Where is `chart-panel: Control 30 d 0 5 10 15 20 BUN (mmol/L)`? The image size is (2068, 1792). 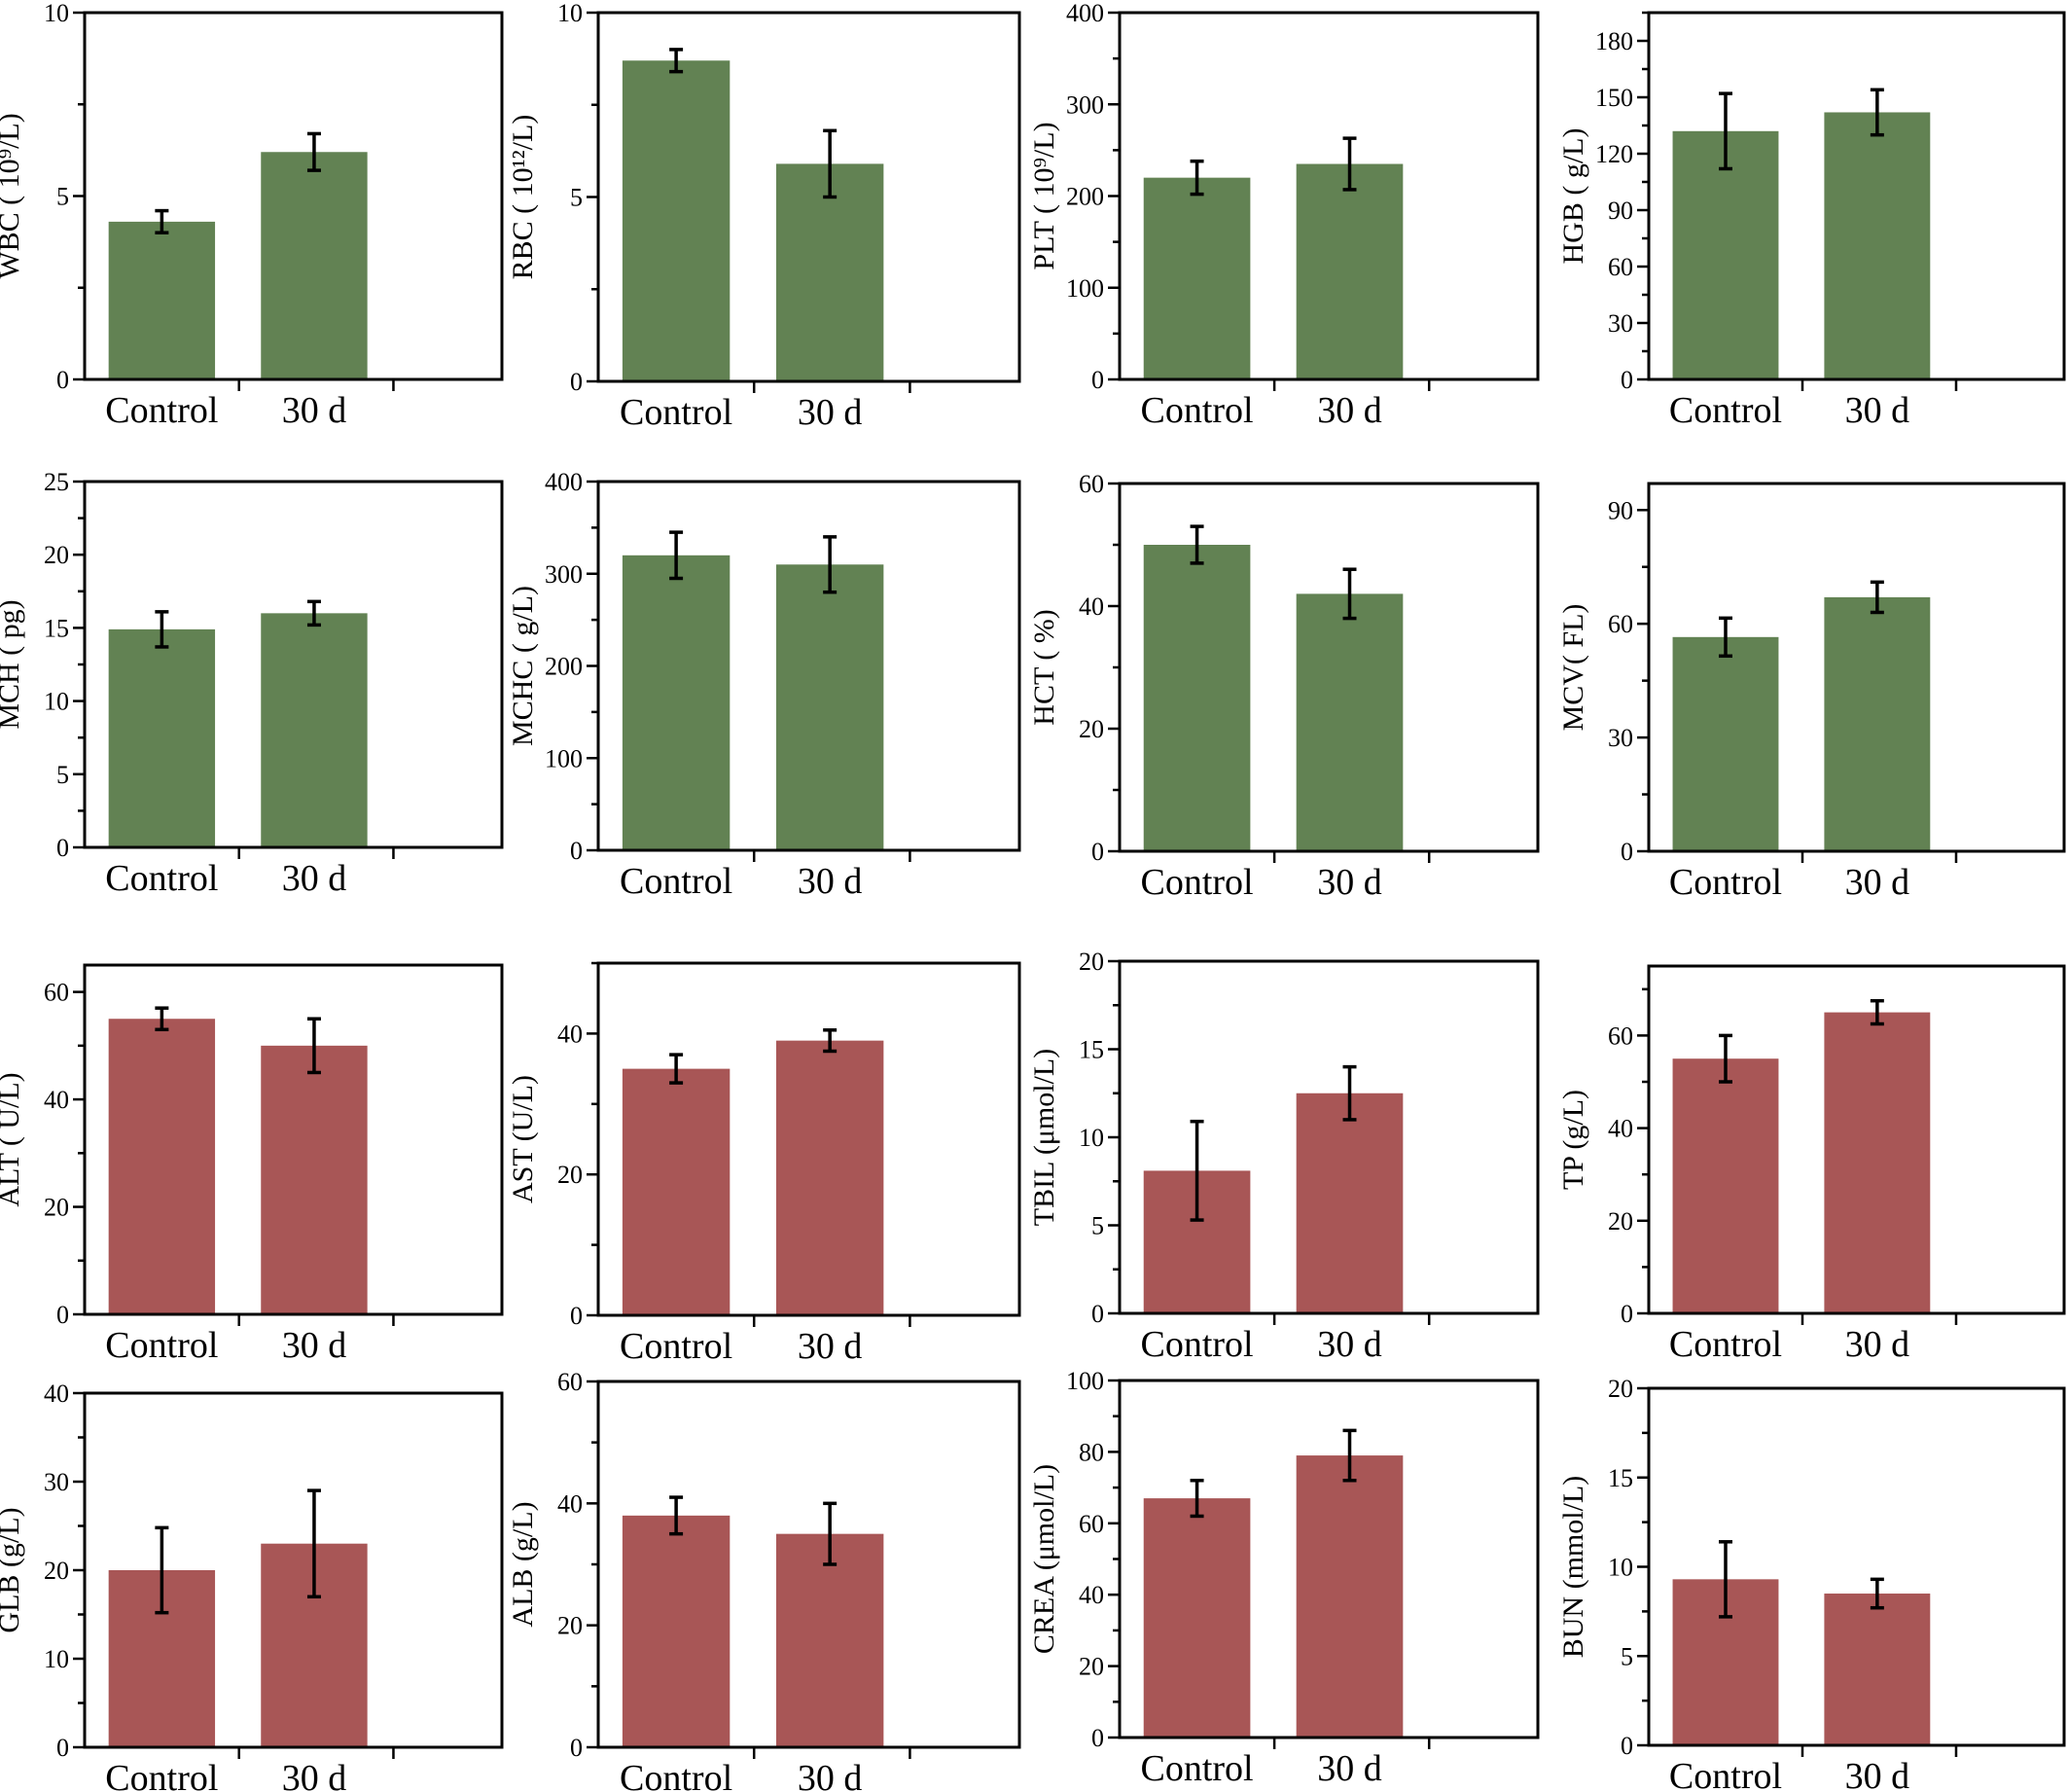 chart-panel: Control 30 d 0 5 10 15 20 BUN (mmol/L) is located at coordinates (1811, 1583).